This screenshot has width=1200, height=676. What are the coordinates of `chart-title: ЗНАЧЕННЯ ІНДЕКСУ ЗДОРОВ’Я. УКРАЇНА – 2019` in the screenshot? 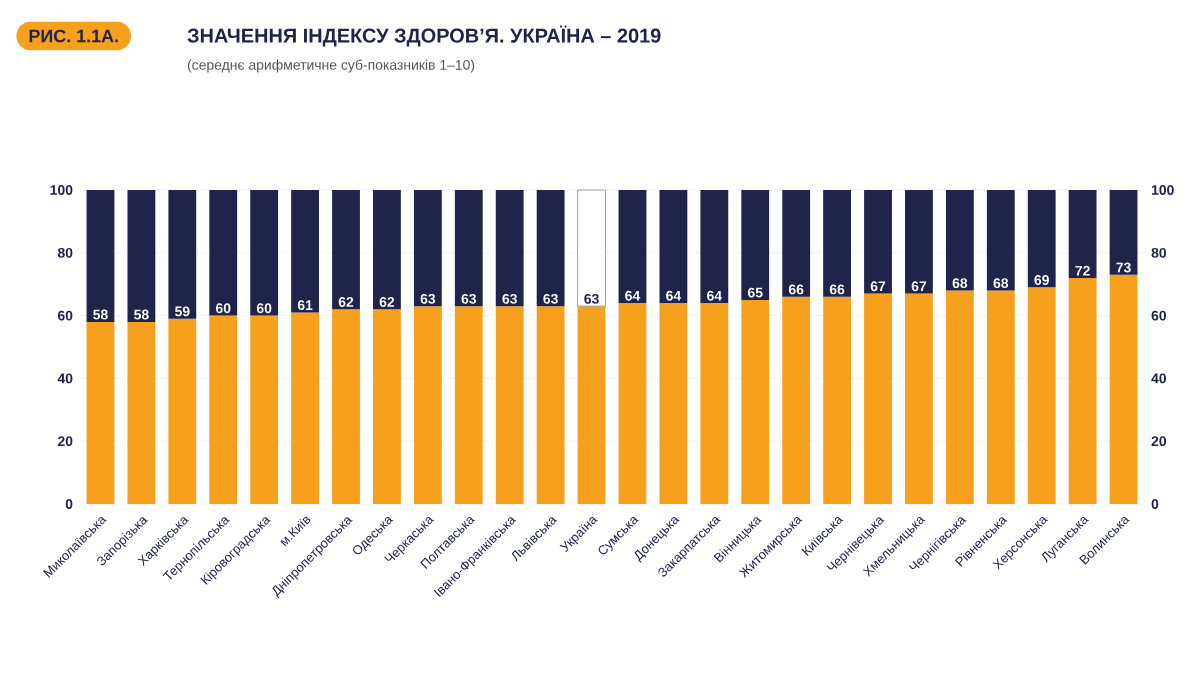 It's located at (424, 36).